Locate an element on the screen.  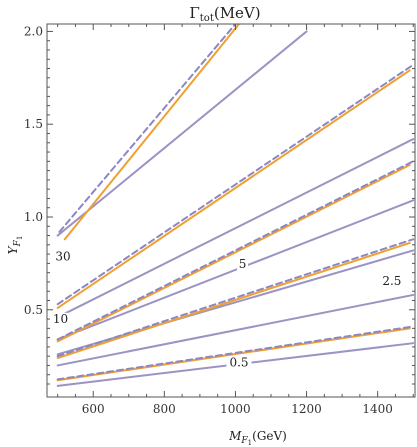
contour-label-5: 0.5 is located at coordinates (238, 362).